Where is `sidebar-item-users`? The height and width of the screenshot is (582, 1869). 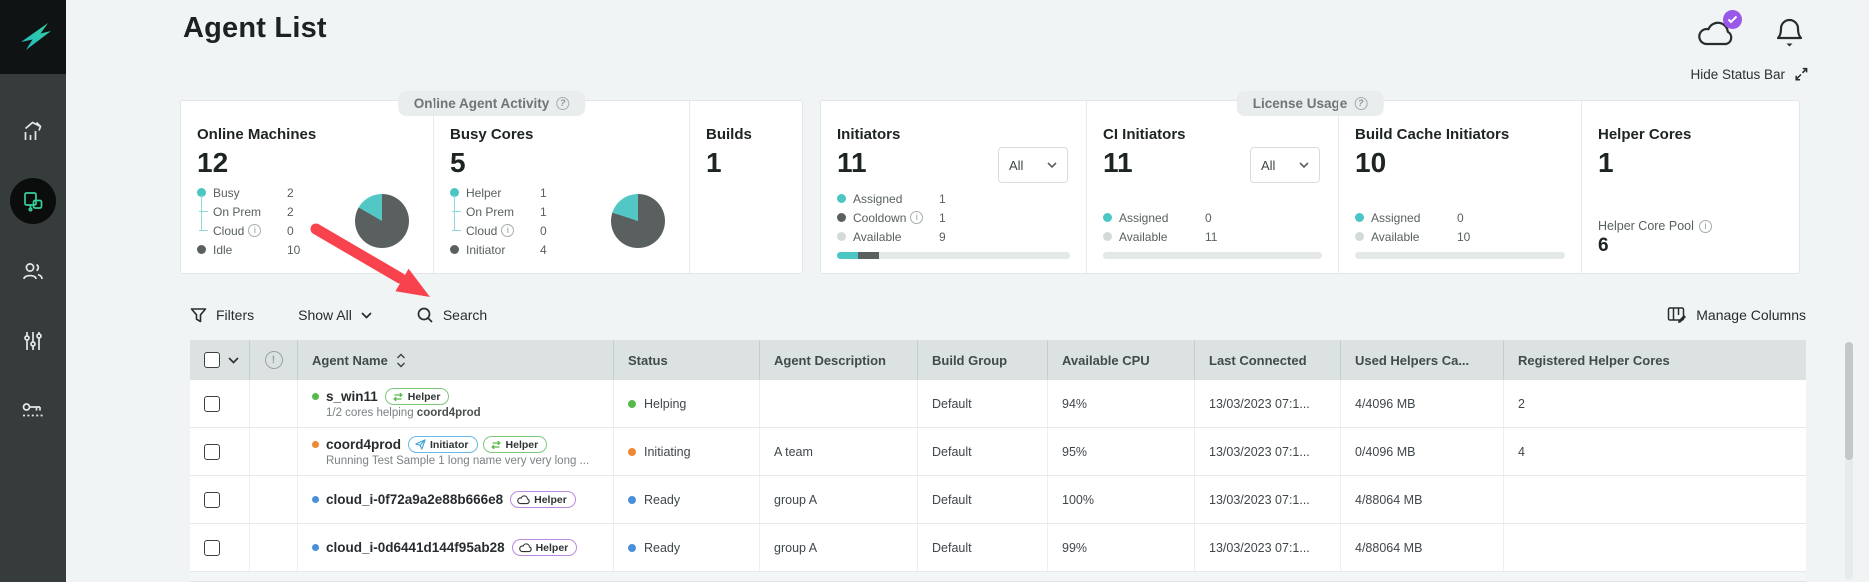 sidebar-item-users is located at coordinates (33, 271).